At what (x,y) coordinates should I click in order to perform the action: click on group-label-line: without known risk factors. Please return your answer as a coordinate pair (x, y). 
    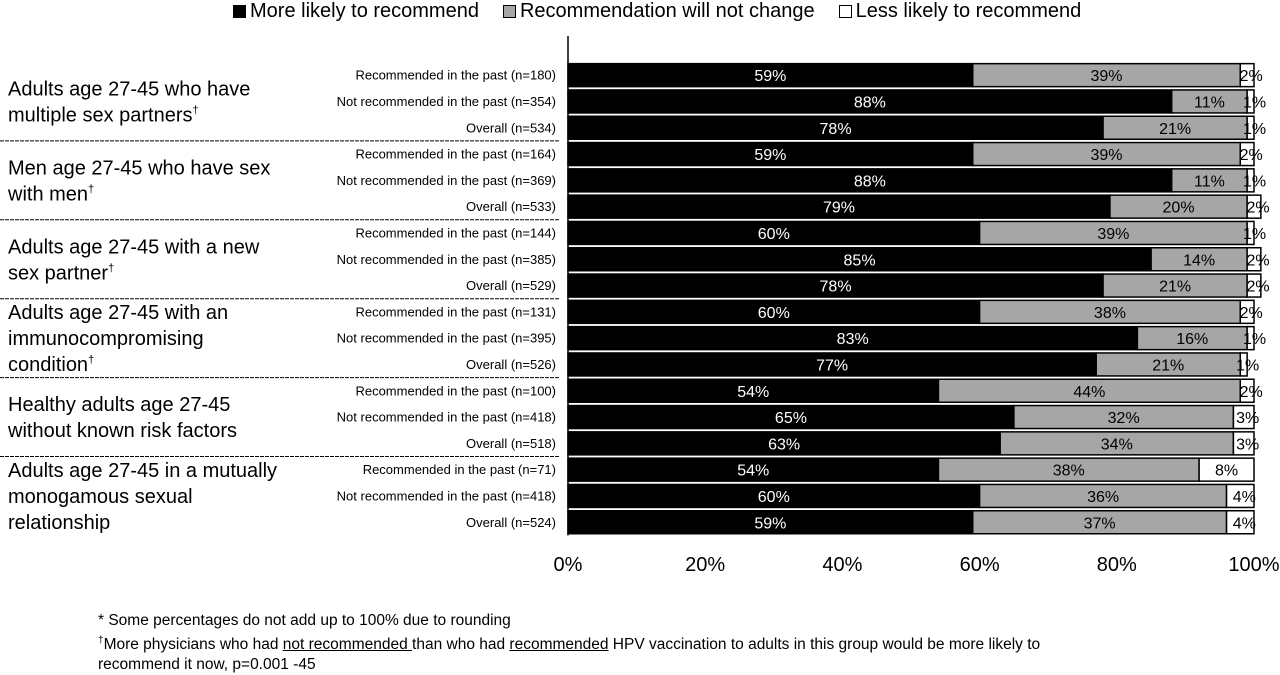
    Looking at the image, I should click on (122, 431).